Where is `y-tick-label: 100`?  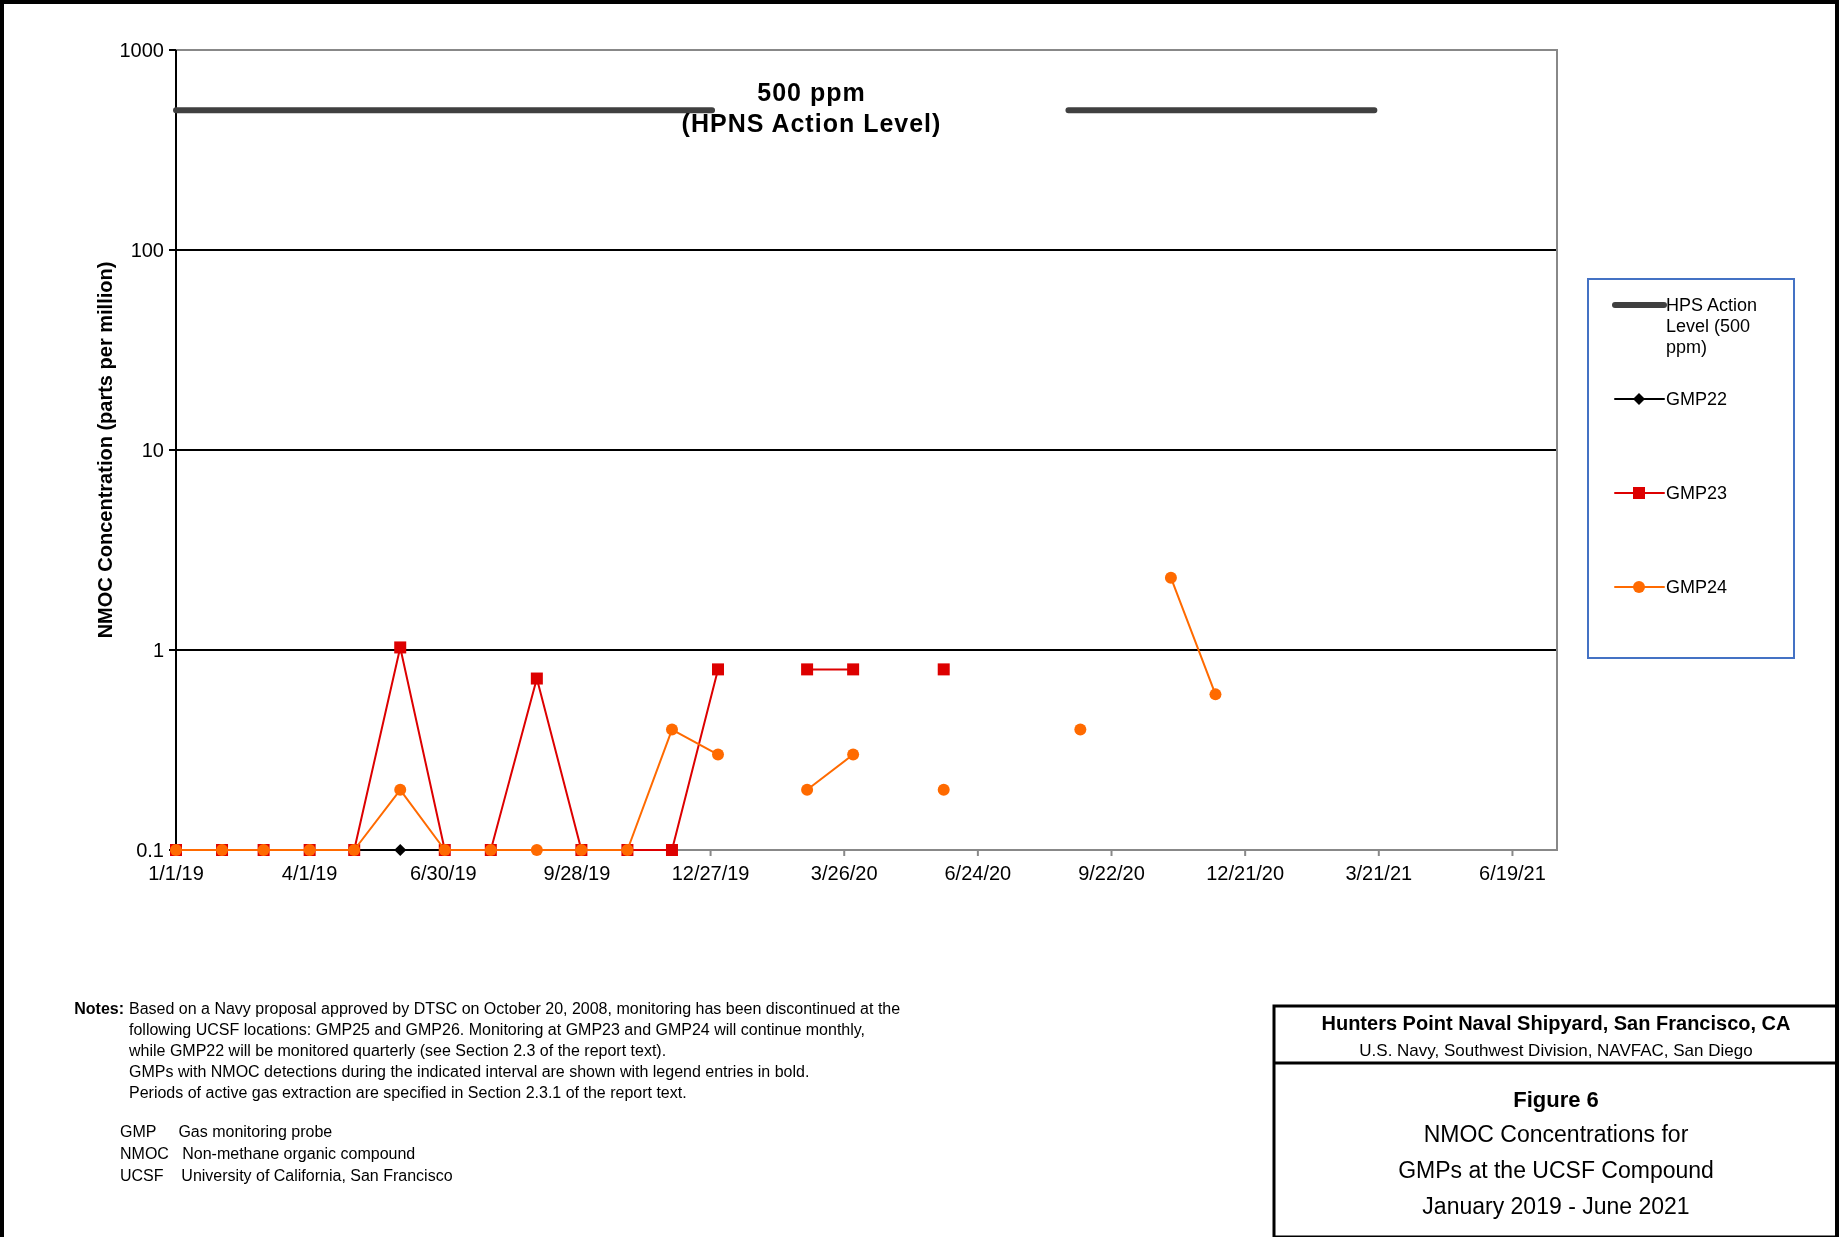 y-tick-label: 100 is located at coordinates (147, 250).